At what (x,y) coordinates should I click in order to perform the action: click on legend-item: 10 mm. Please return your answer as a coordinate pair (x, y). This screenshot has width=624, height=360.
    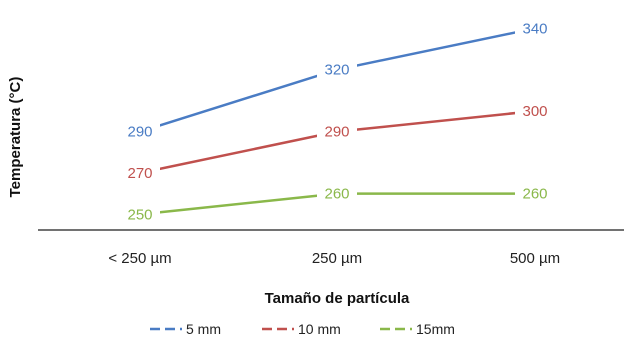
    Looking at the image, I should click on (301, 329).